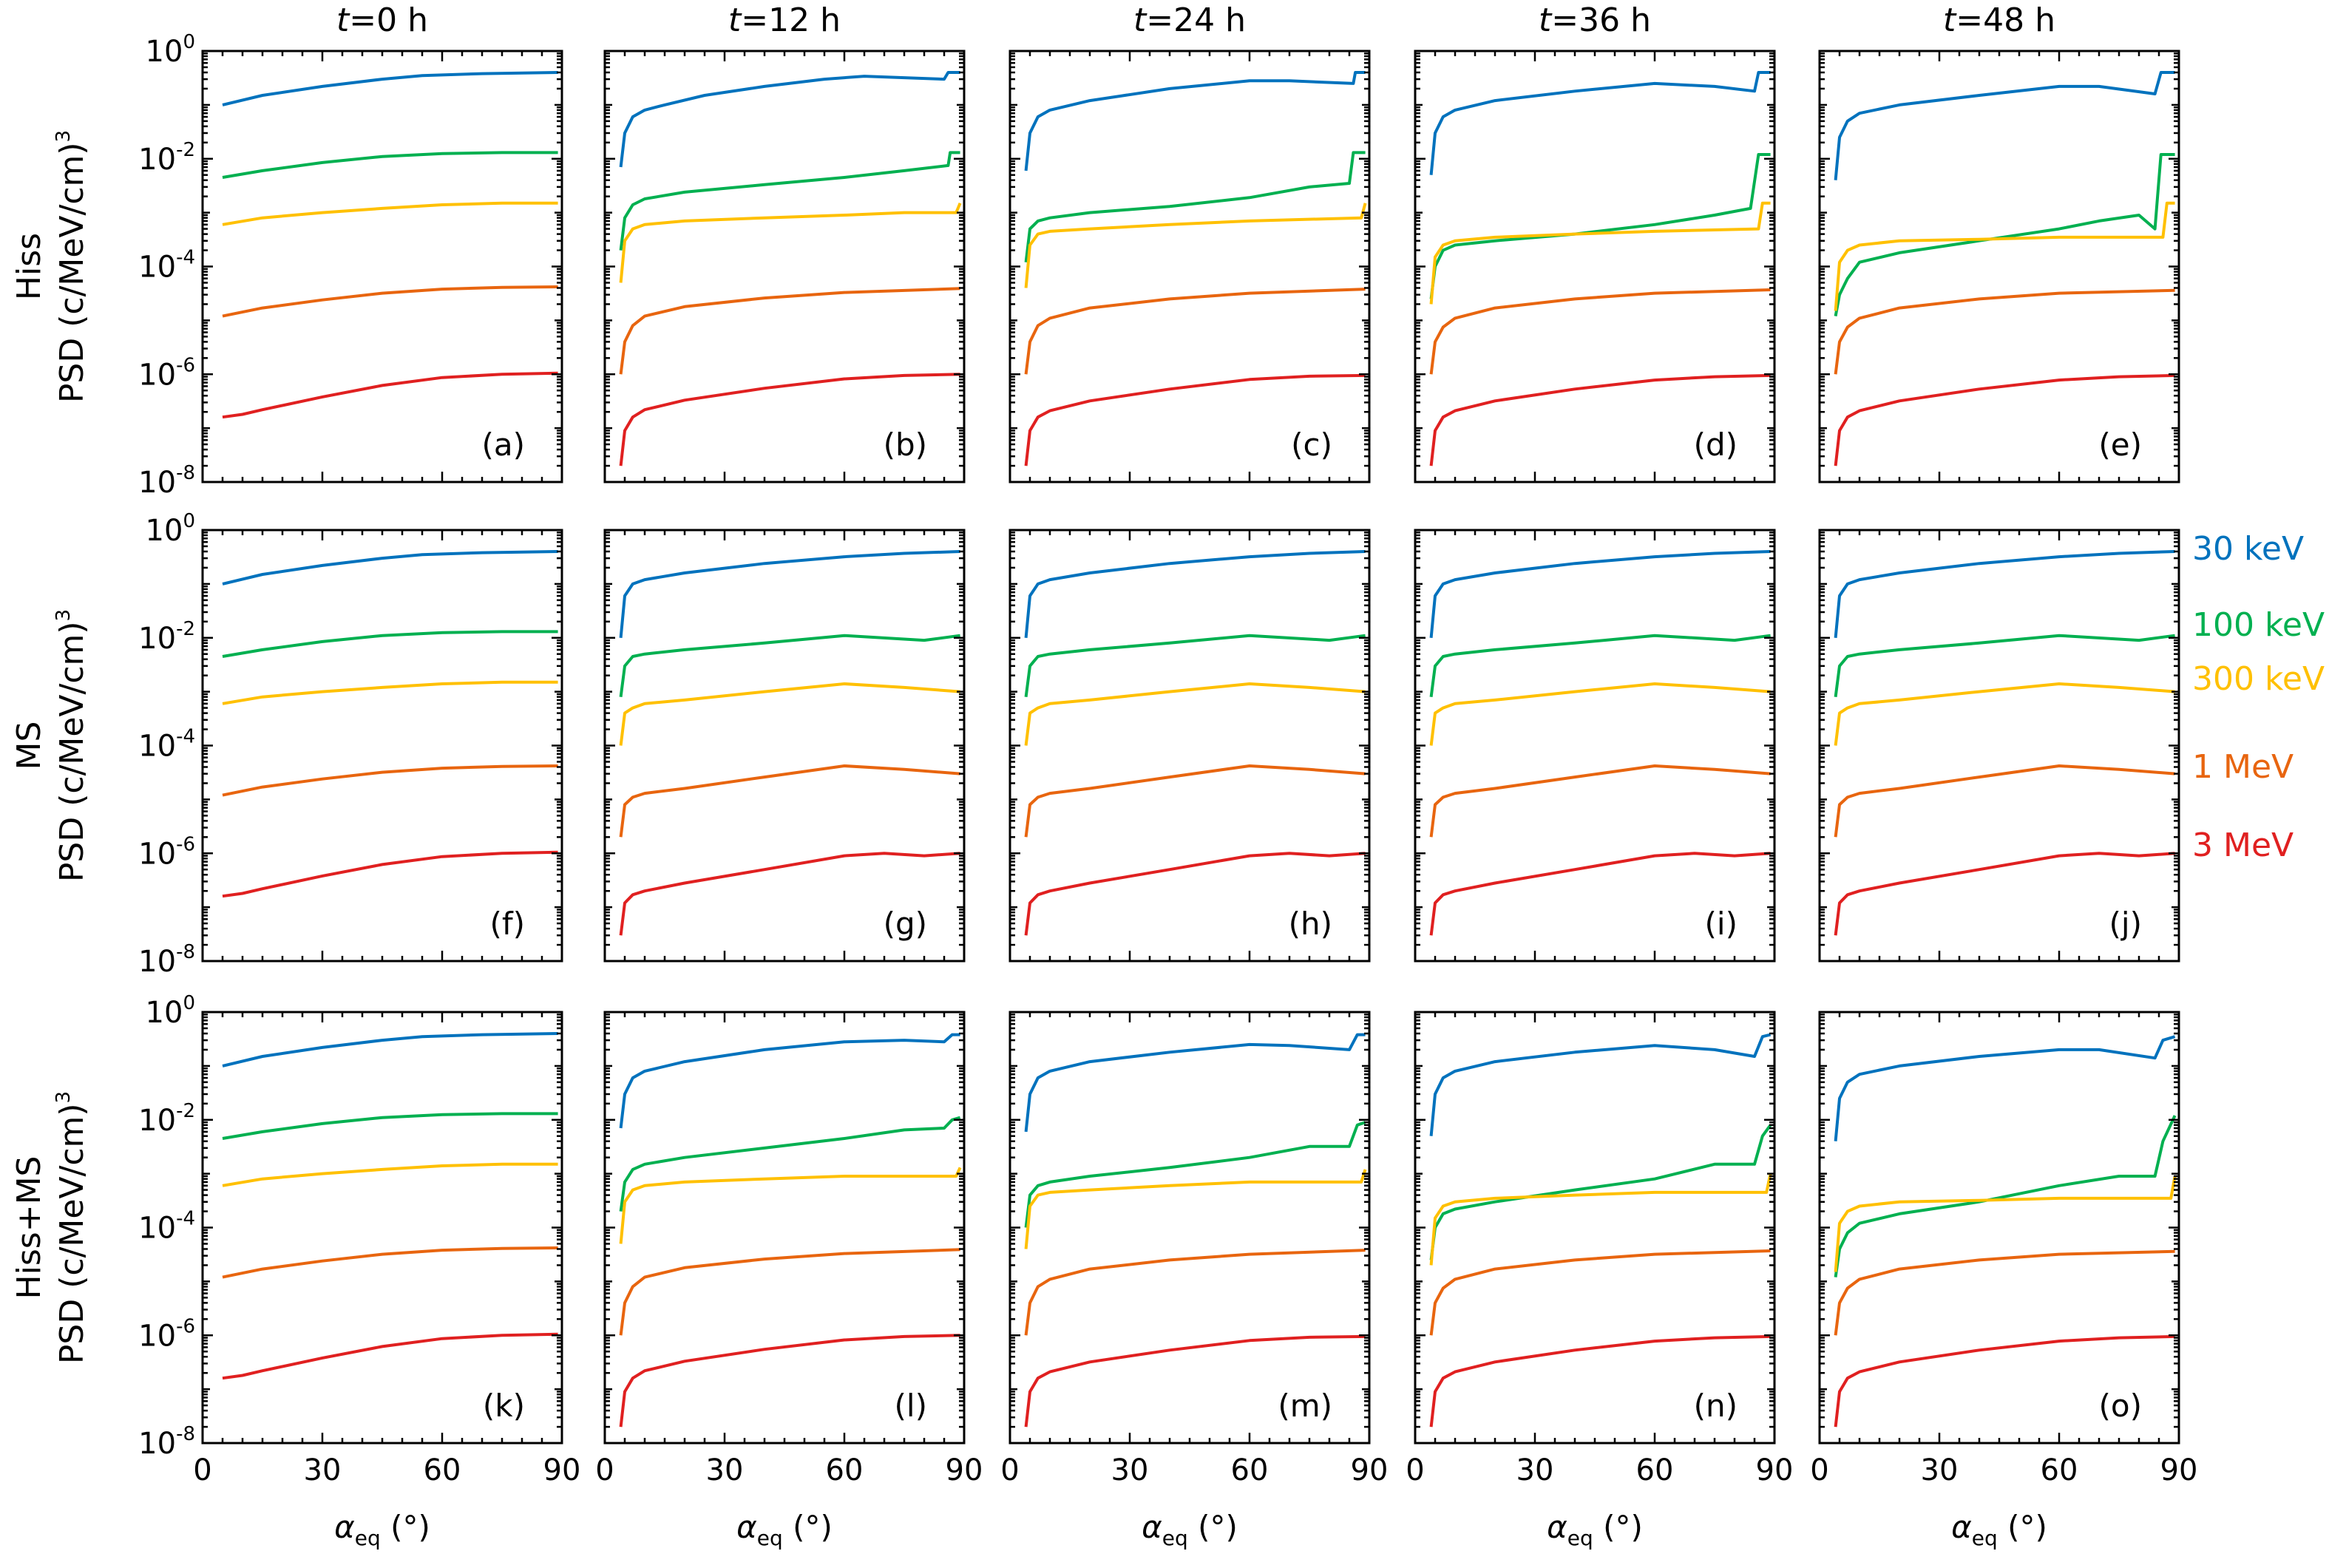  I want to click on panel-h: (h), so click(1189, 746).